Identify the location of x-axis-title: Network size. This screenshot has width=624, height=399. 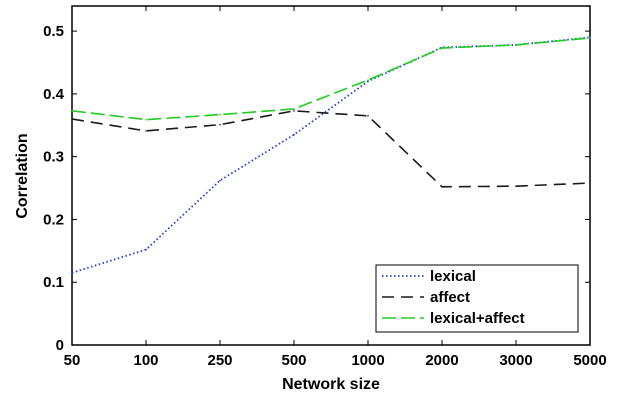
(331, 384).